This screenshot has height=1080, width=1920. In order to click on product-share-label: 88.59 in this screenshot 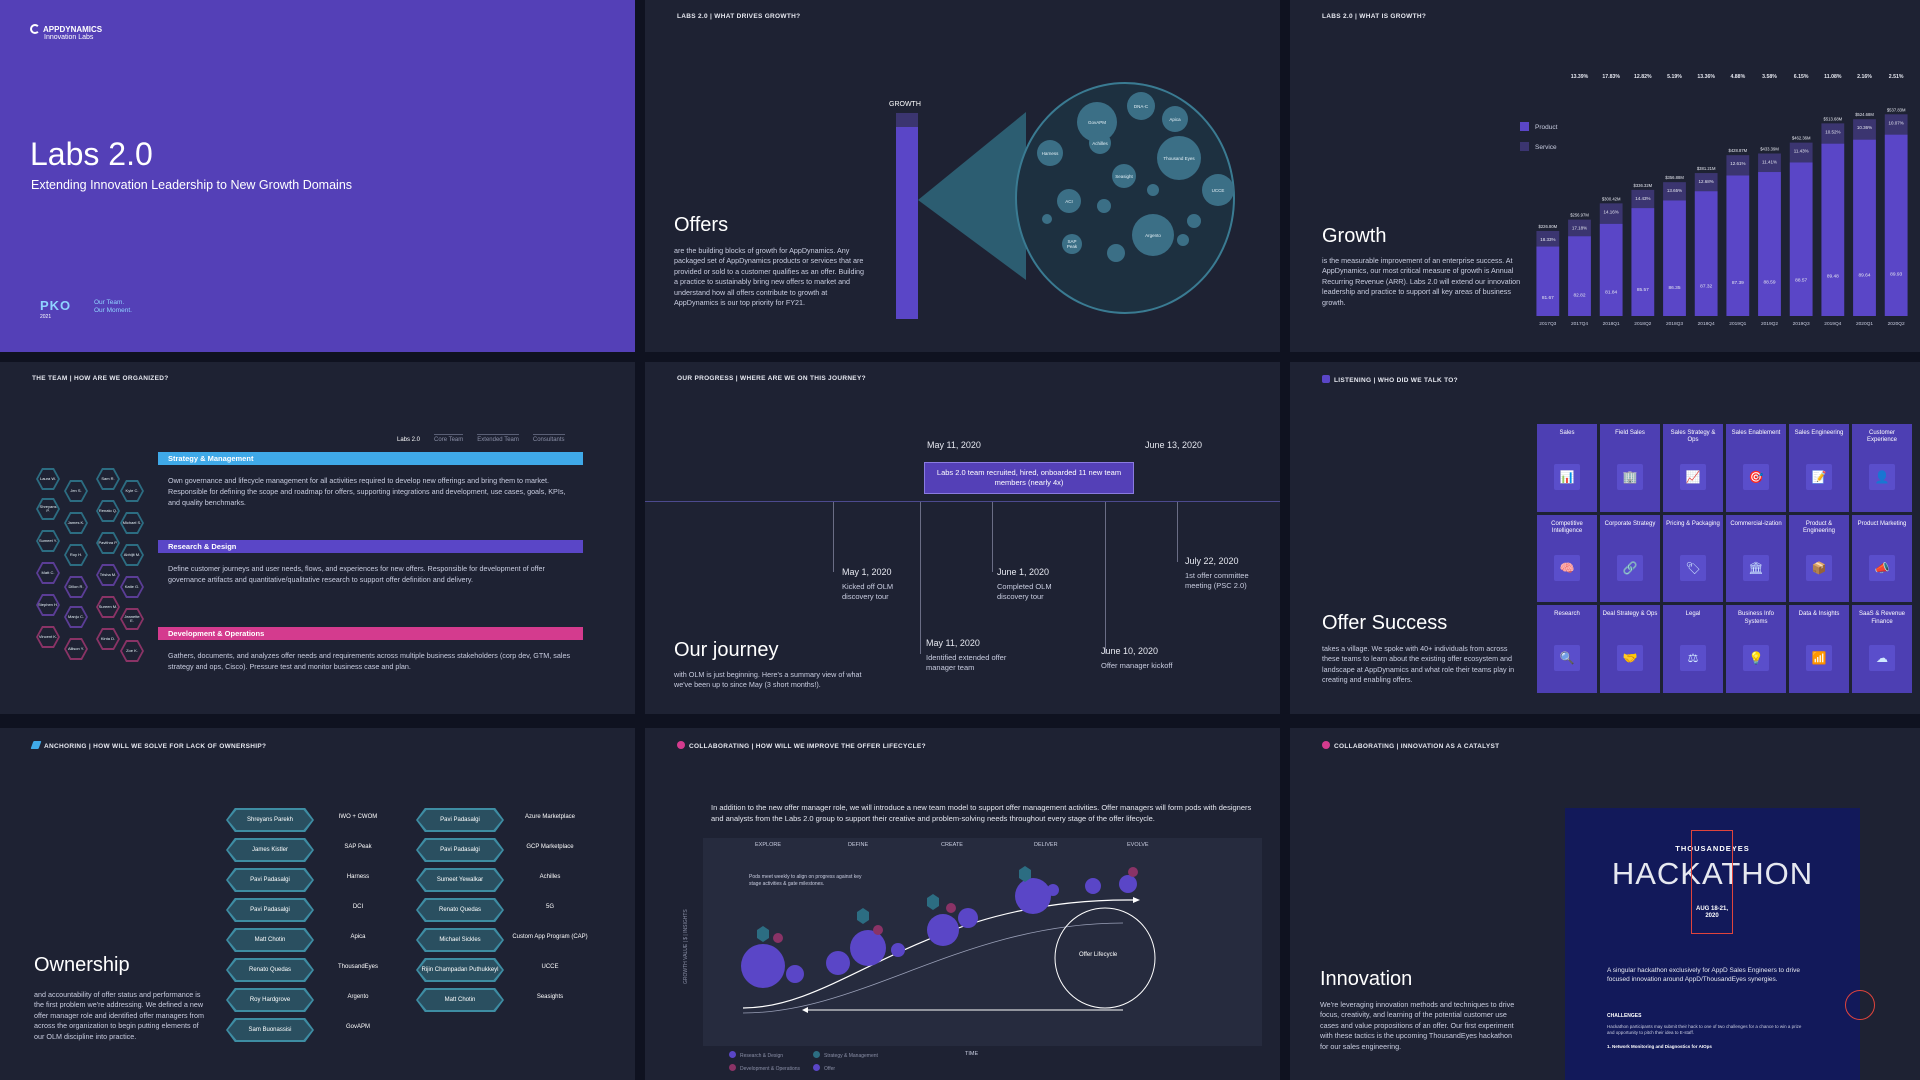, I will do `click(1769, 282)`.